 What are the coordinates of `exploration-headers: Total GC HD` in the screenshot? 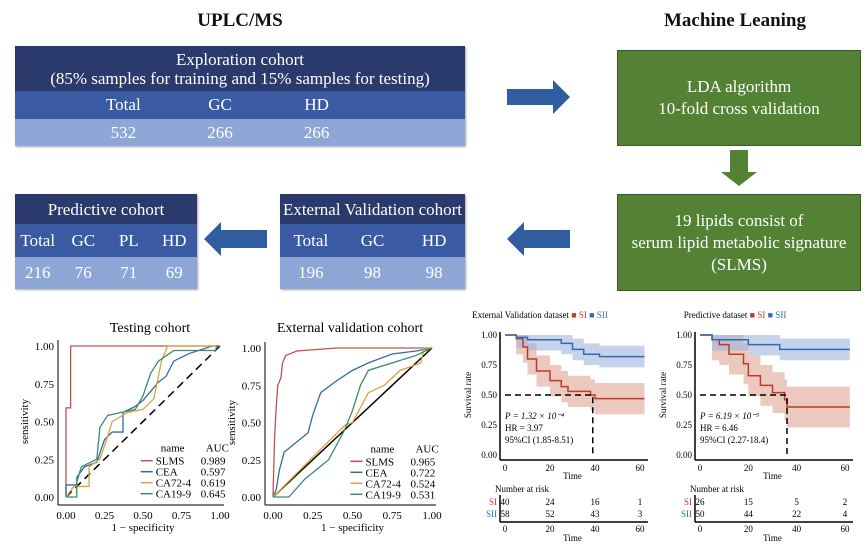 It's located at (240, 105).